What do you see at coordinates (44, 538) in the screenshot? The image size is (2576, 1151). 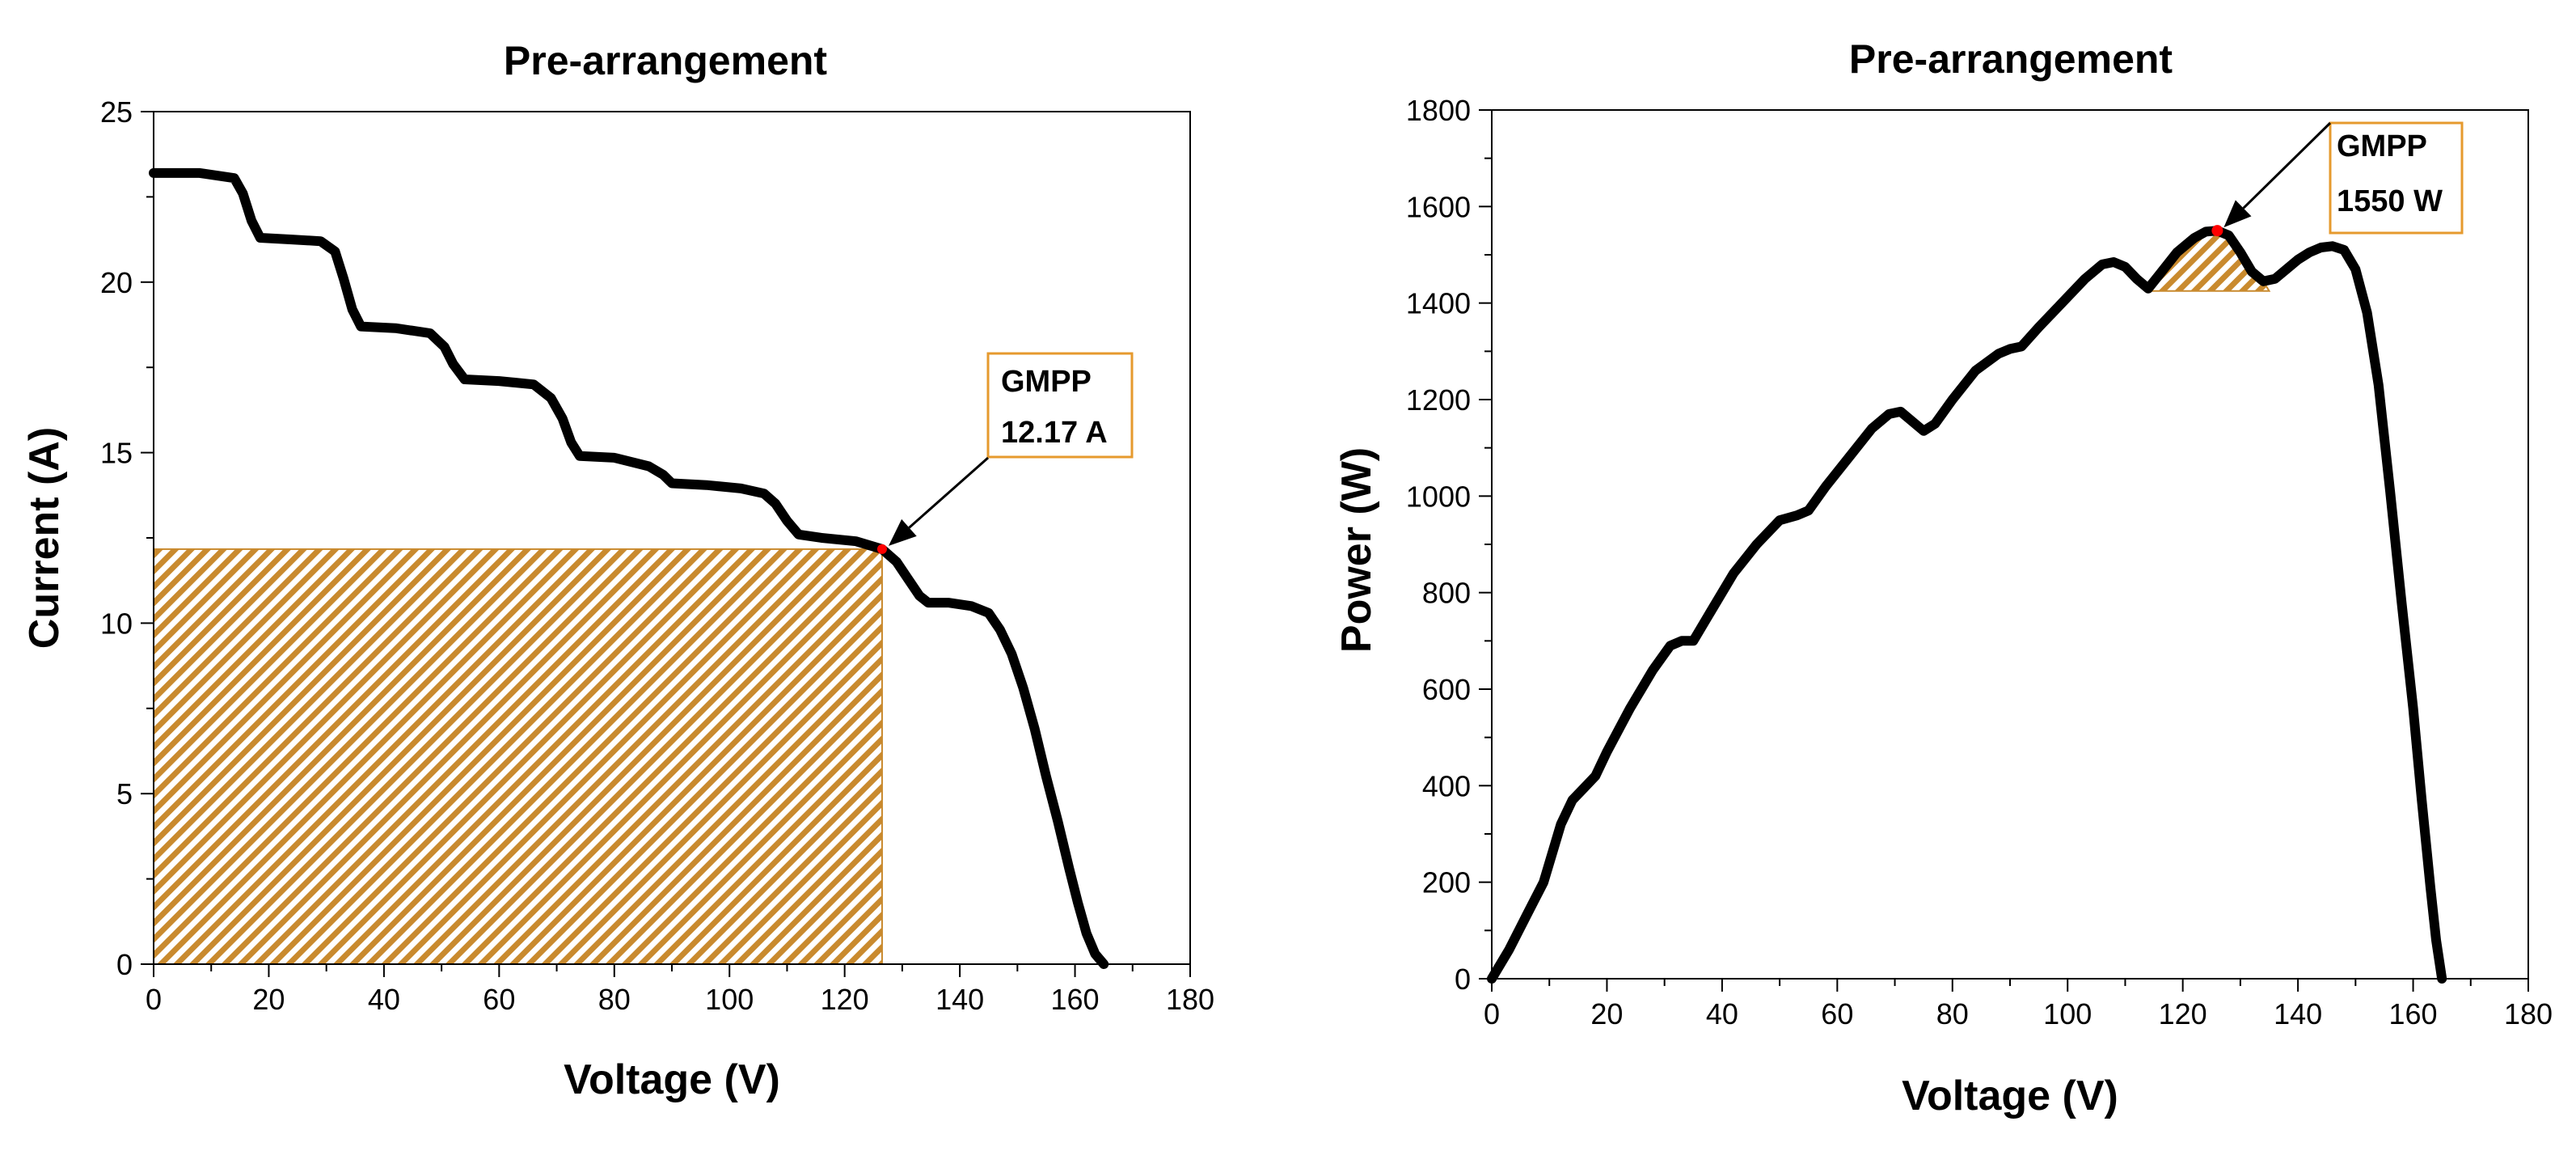 I see `iv-y-axis-label: Current (A)` at bounding box center [44, 538].